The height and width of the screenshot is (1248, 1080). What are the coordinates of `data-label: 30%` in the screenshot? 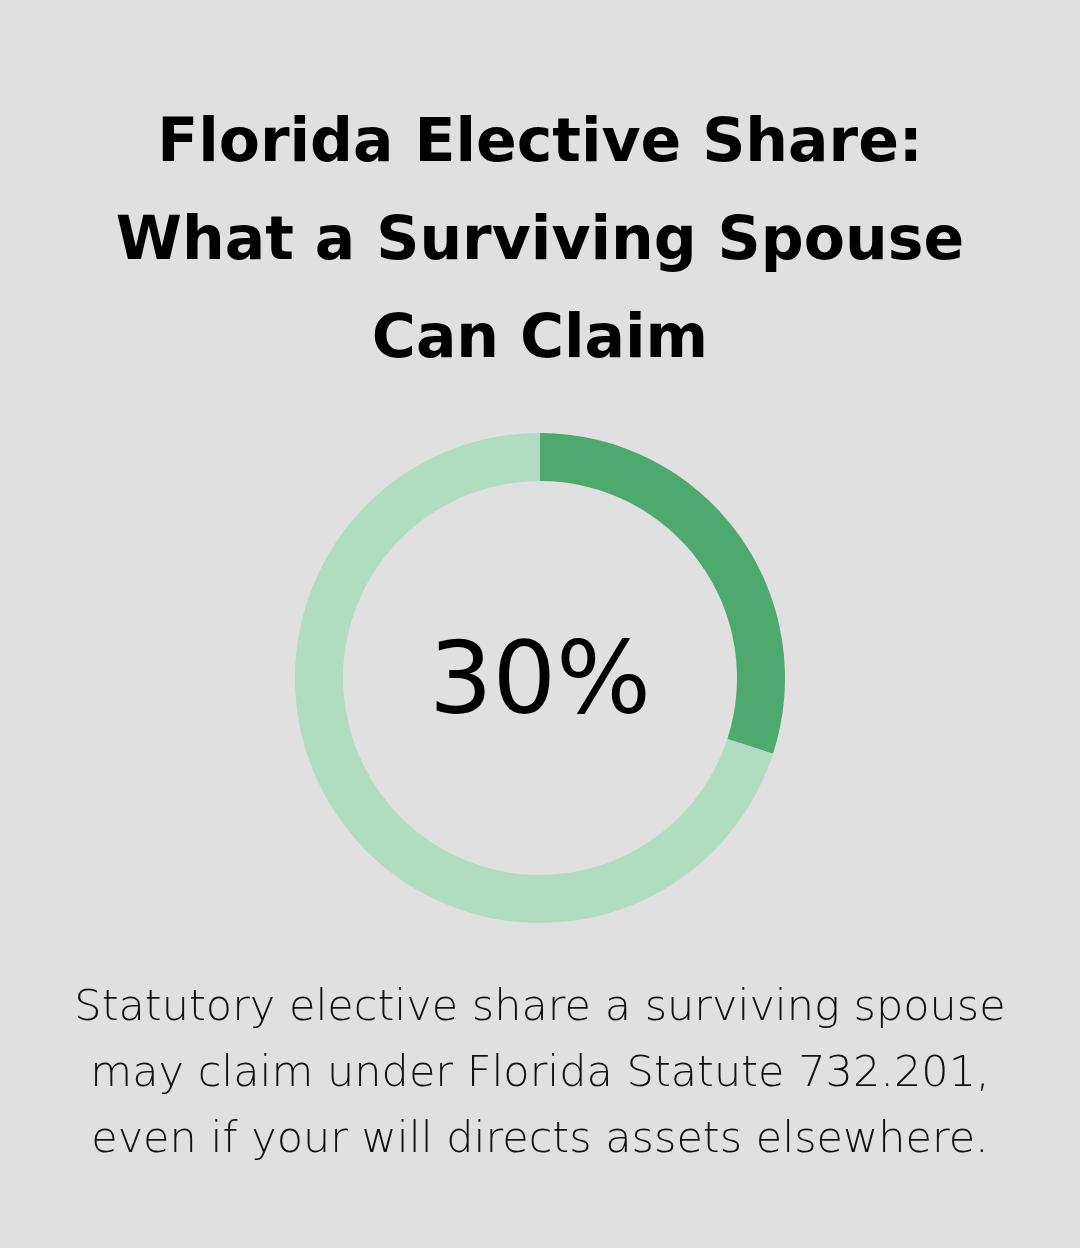 It's located at (540, 678).